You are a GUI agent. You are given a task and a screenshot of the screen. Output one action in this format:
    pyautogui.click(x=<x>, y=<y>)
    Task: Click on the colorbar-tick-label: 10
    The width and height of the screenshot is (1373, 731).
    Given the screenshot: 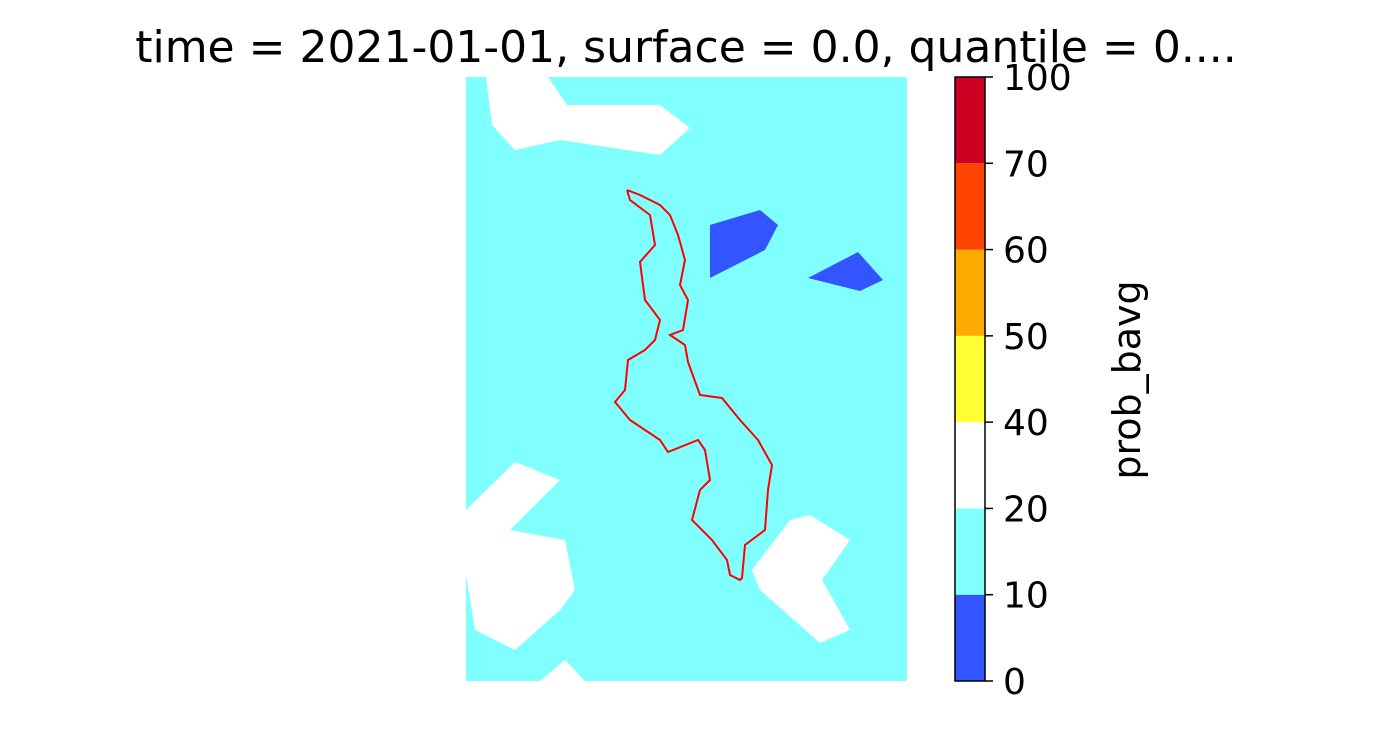 What is the action you would take?
    pyautogui.click(x=1026, y=596)
    